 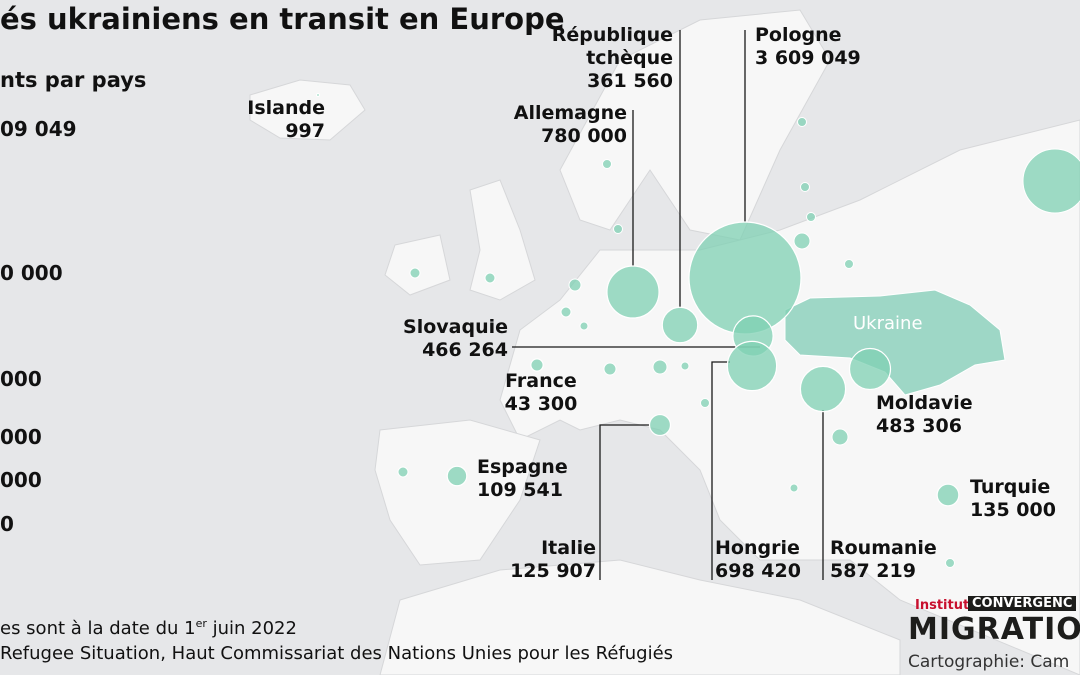 What do you see at coordinates (553, 571) in the screenshot?
I see `place-value: 125 907` at bounding box center [553, 571].